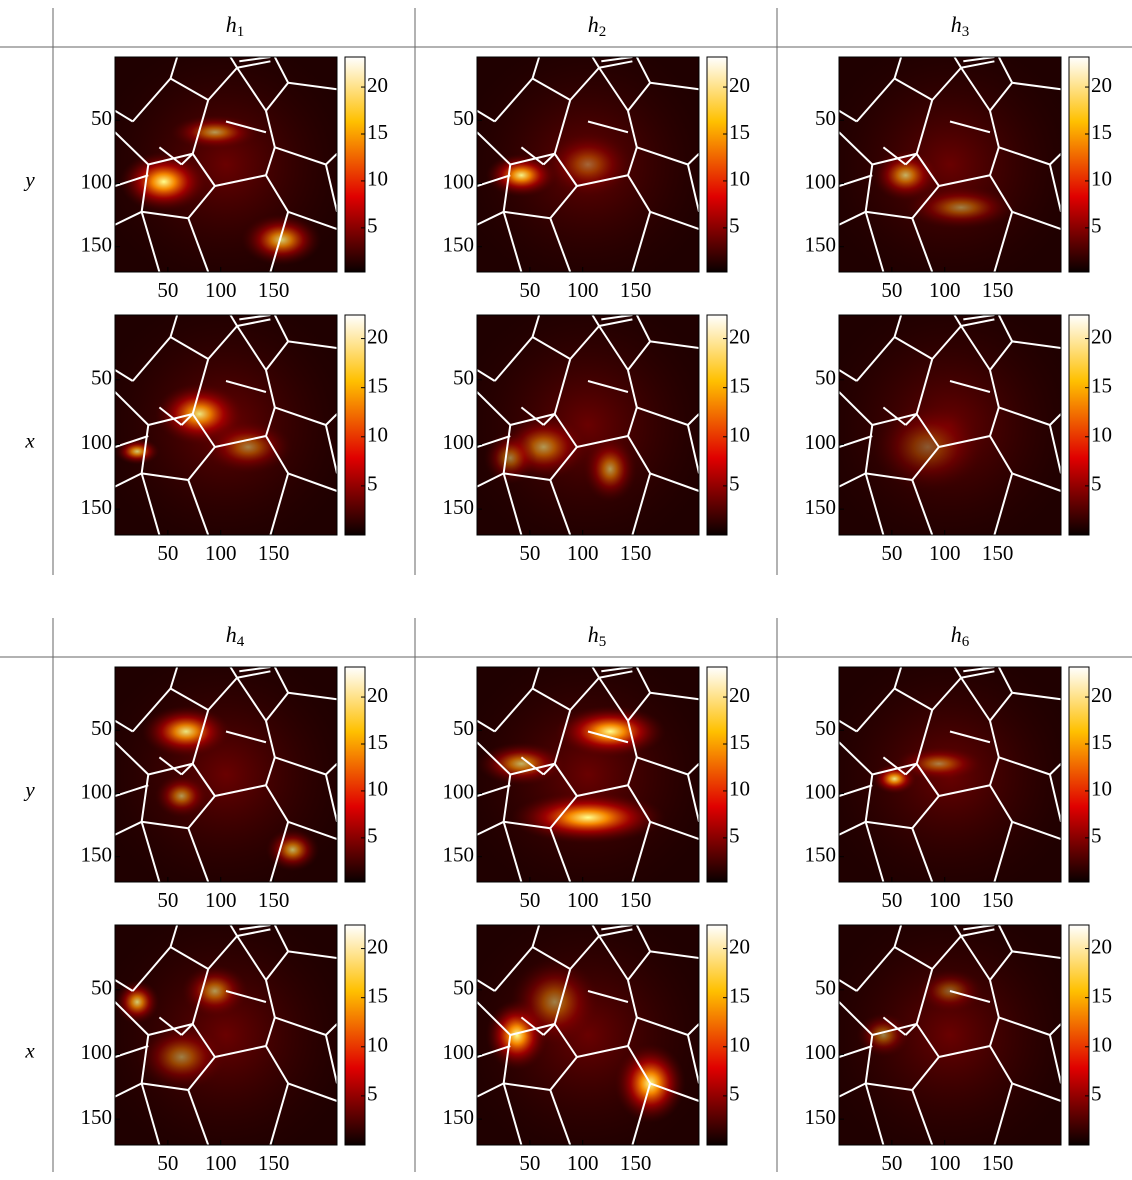 The width and height of the screenshot is (1132, 1180). Describe the element at coordinates (510, 458) in the screenshot. I see `heatmap-hotspot` at that location.